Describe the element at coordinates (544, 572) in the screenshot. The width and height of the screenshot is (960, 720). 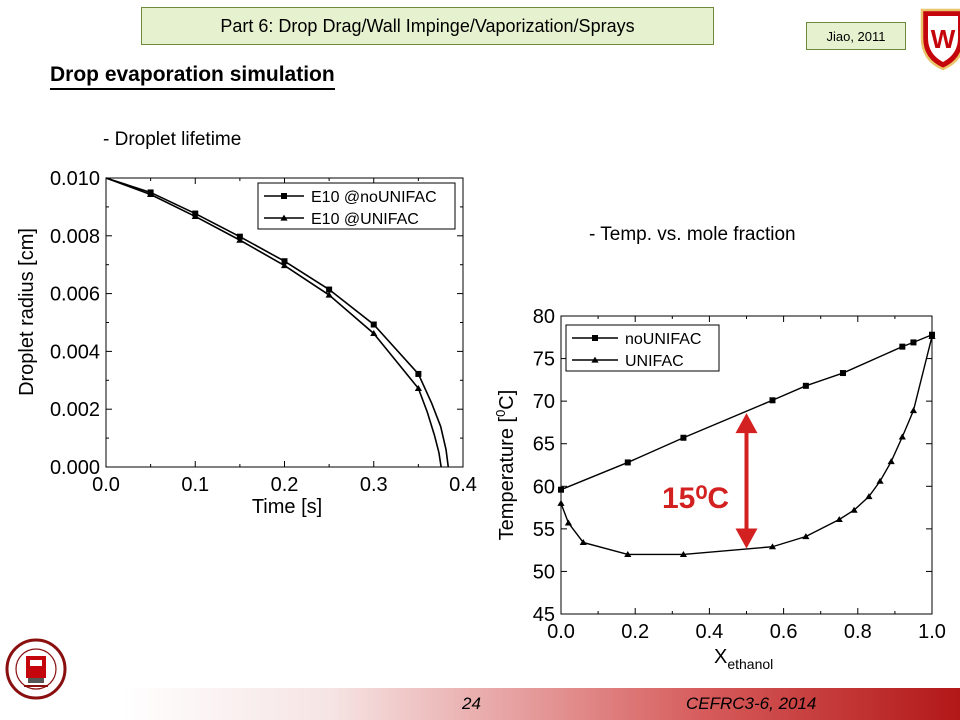
I see `chart2-ytick-label: 50` at that location.